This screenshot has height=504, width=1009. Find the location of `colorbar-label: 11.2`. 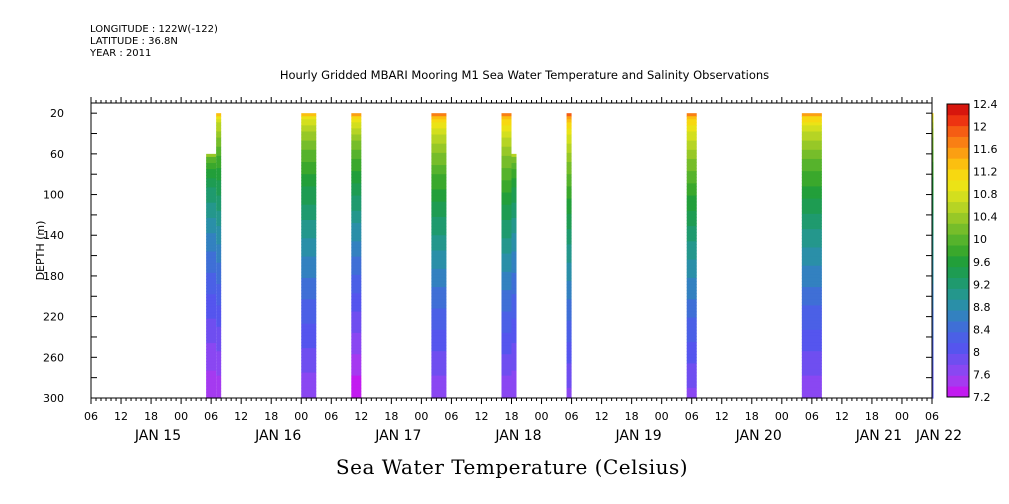

colorbar-label: 11.2 is located at coordinates (985, 172).